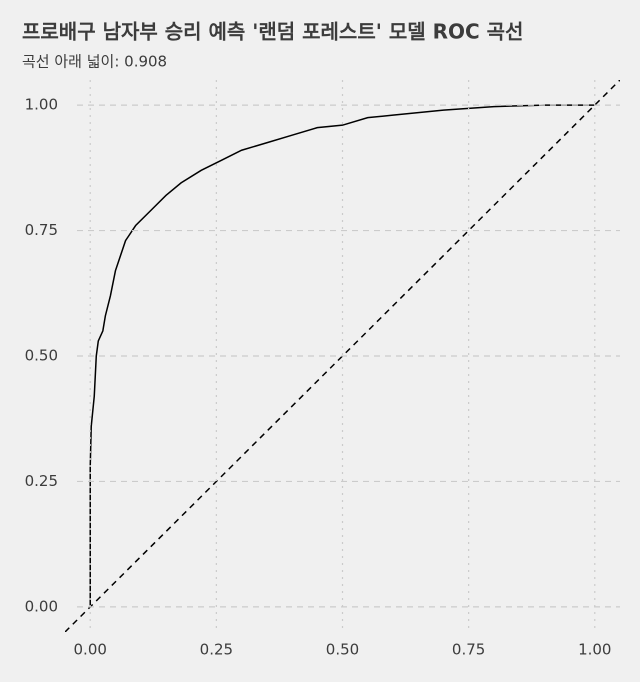  Describe the element at coordinates (594, 650) in the screenshot. I see `x-tick-label: 1.00` at that location.